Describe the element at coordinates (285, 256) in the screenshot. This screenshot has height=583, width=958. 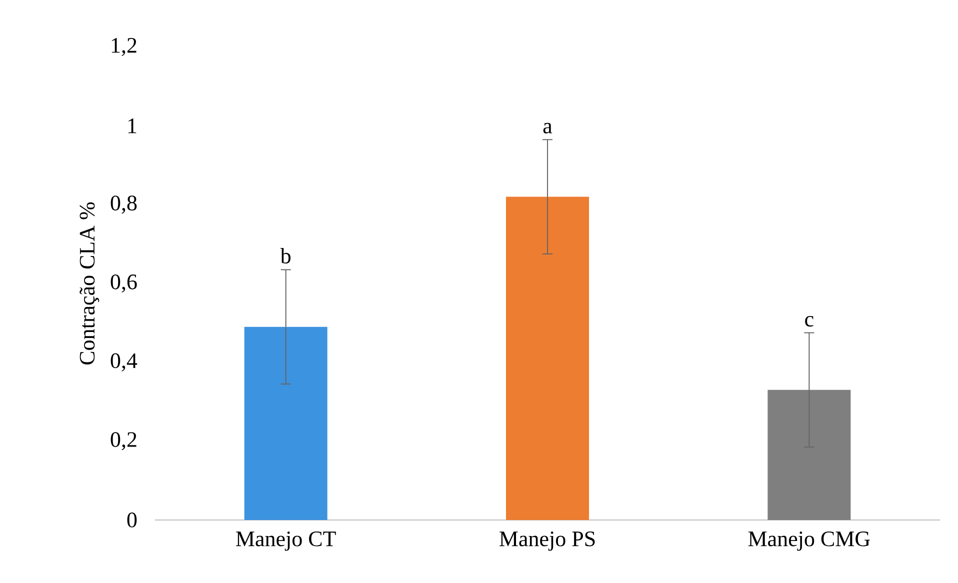
I see `annotation: b` at that location.